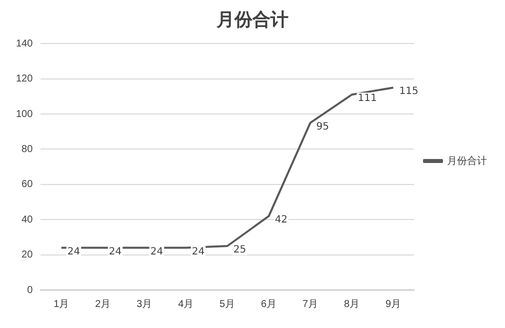  Describe the element at coordinates (25, 114) in the screenshot. I see `y-tick-label: 100` at that location.